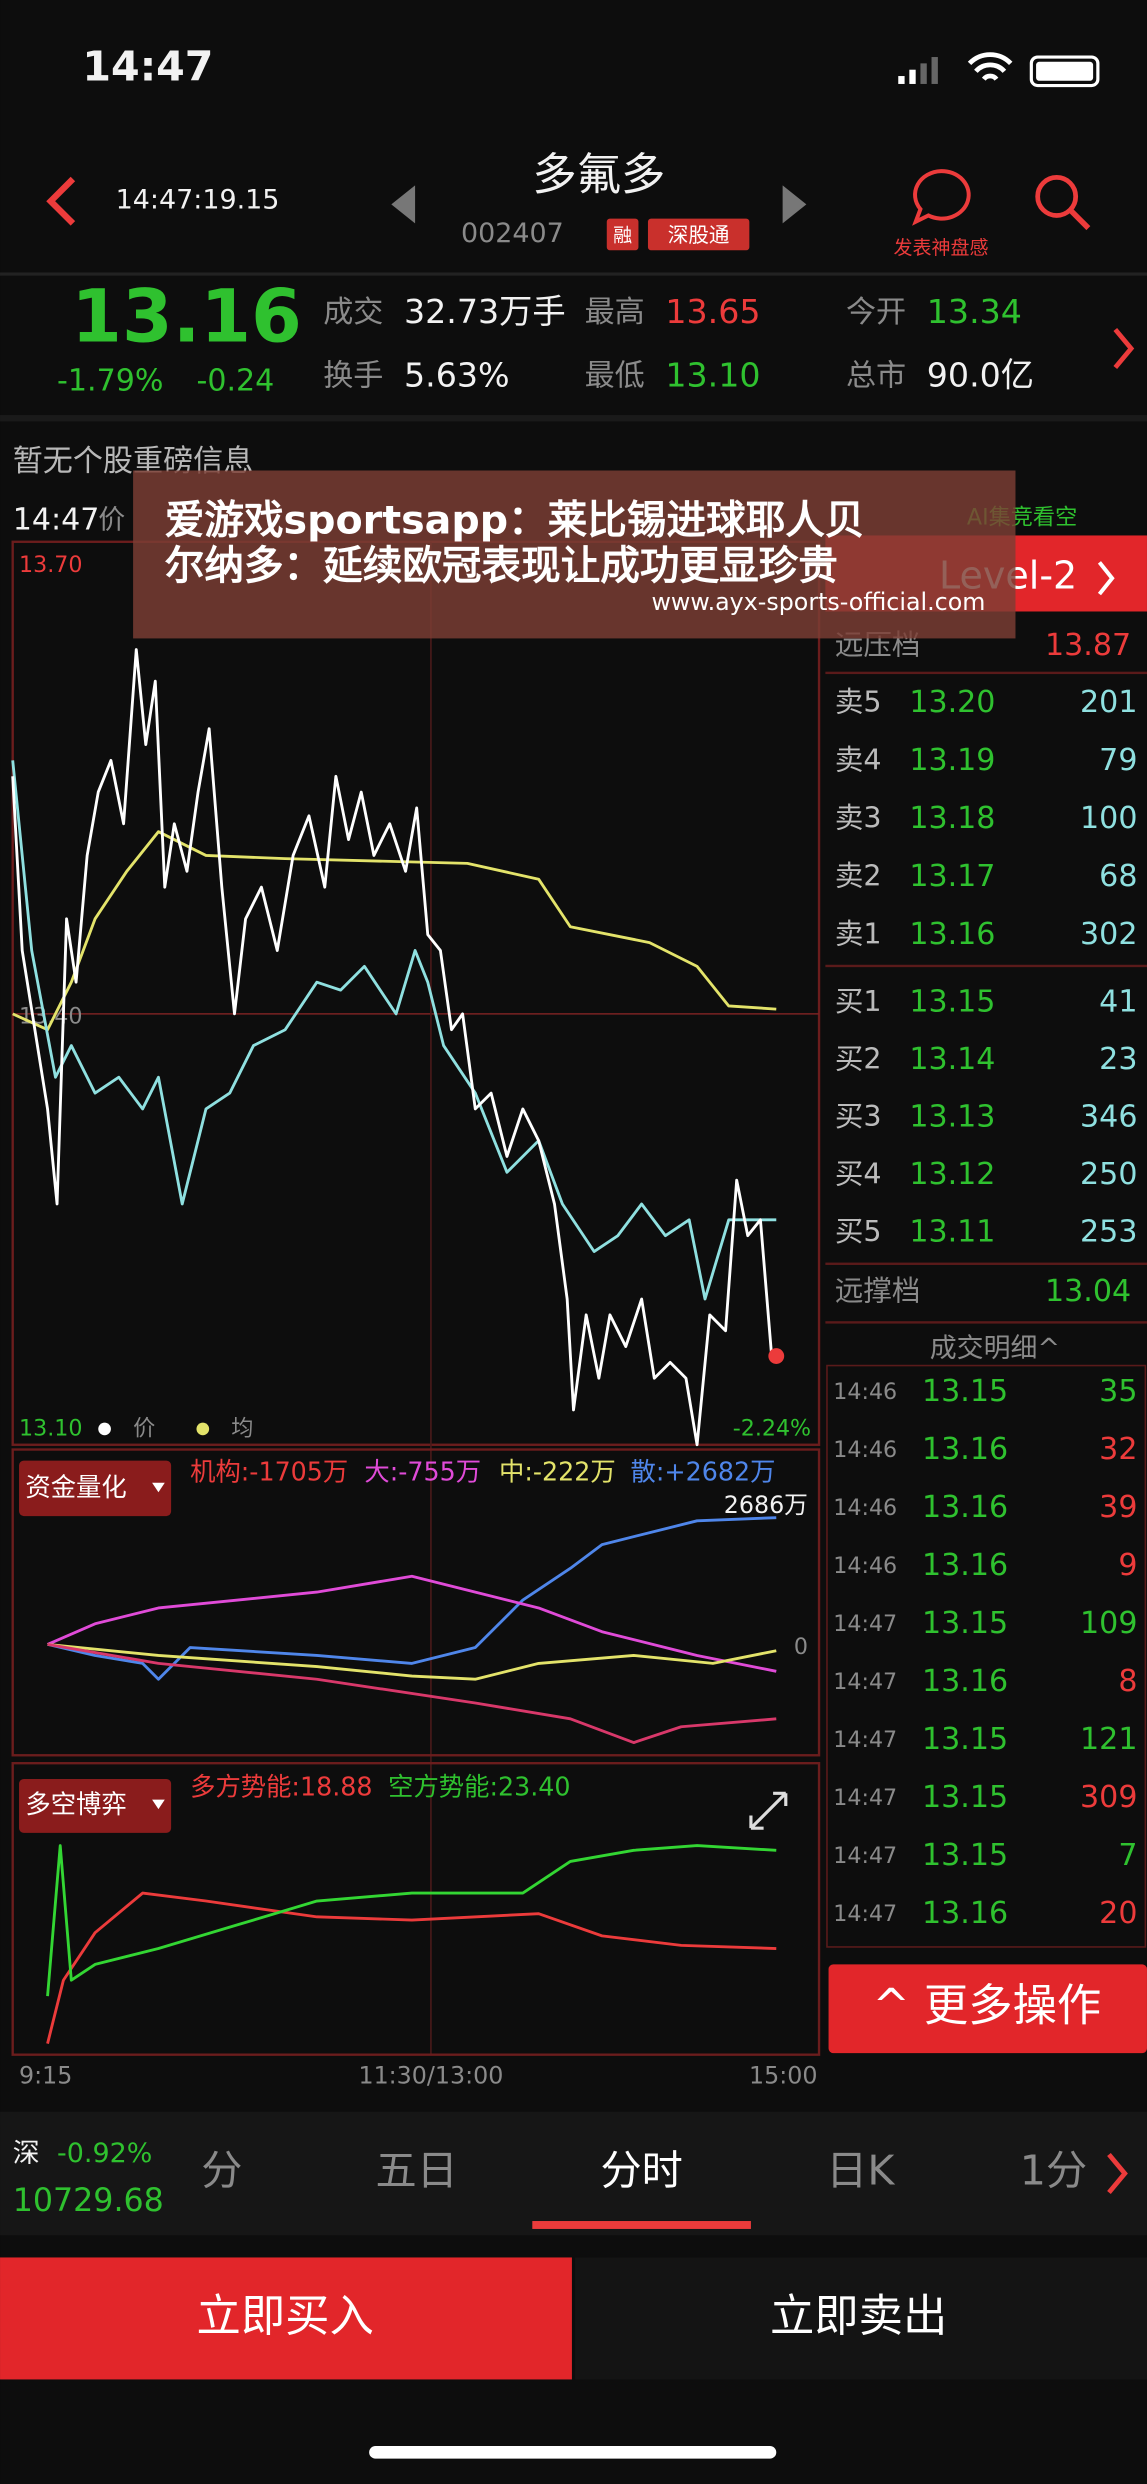  Describe the element at coordinates (75, 1487) in the screenshot. I see `fund-button-label: 资金量化` at that location.